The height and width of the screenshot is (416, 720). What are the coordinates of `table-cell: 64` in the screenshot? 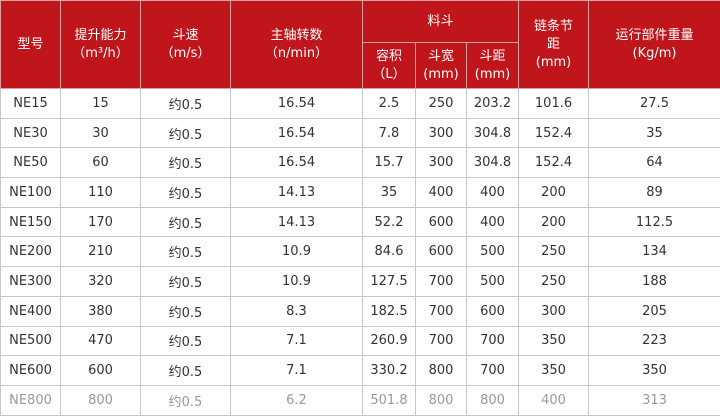 It's located at (654, 163).